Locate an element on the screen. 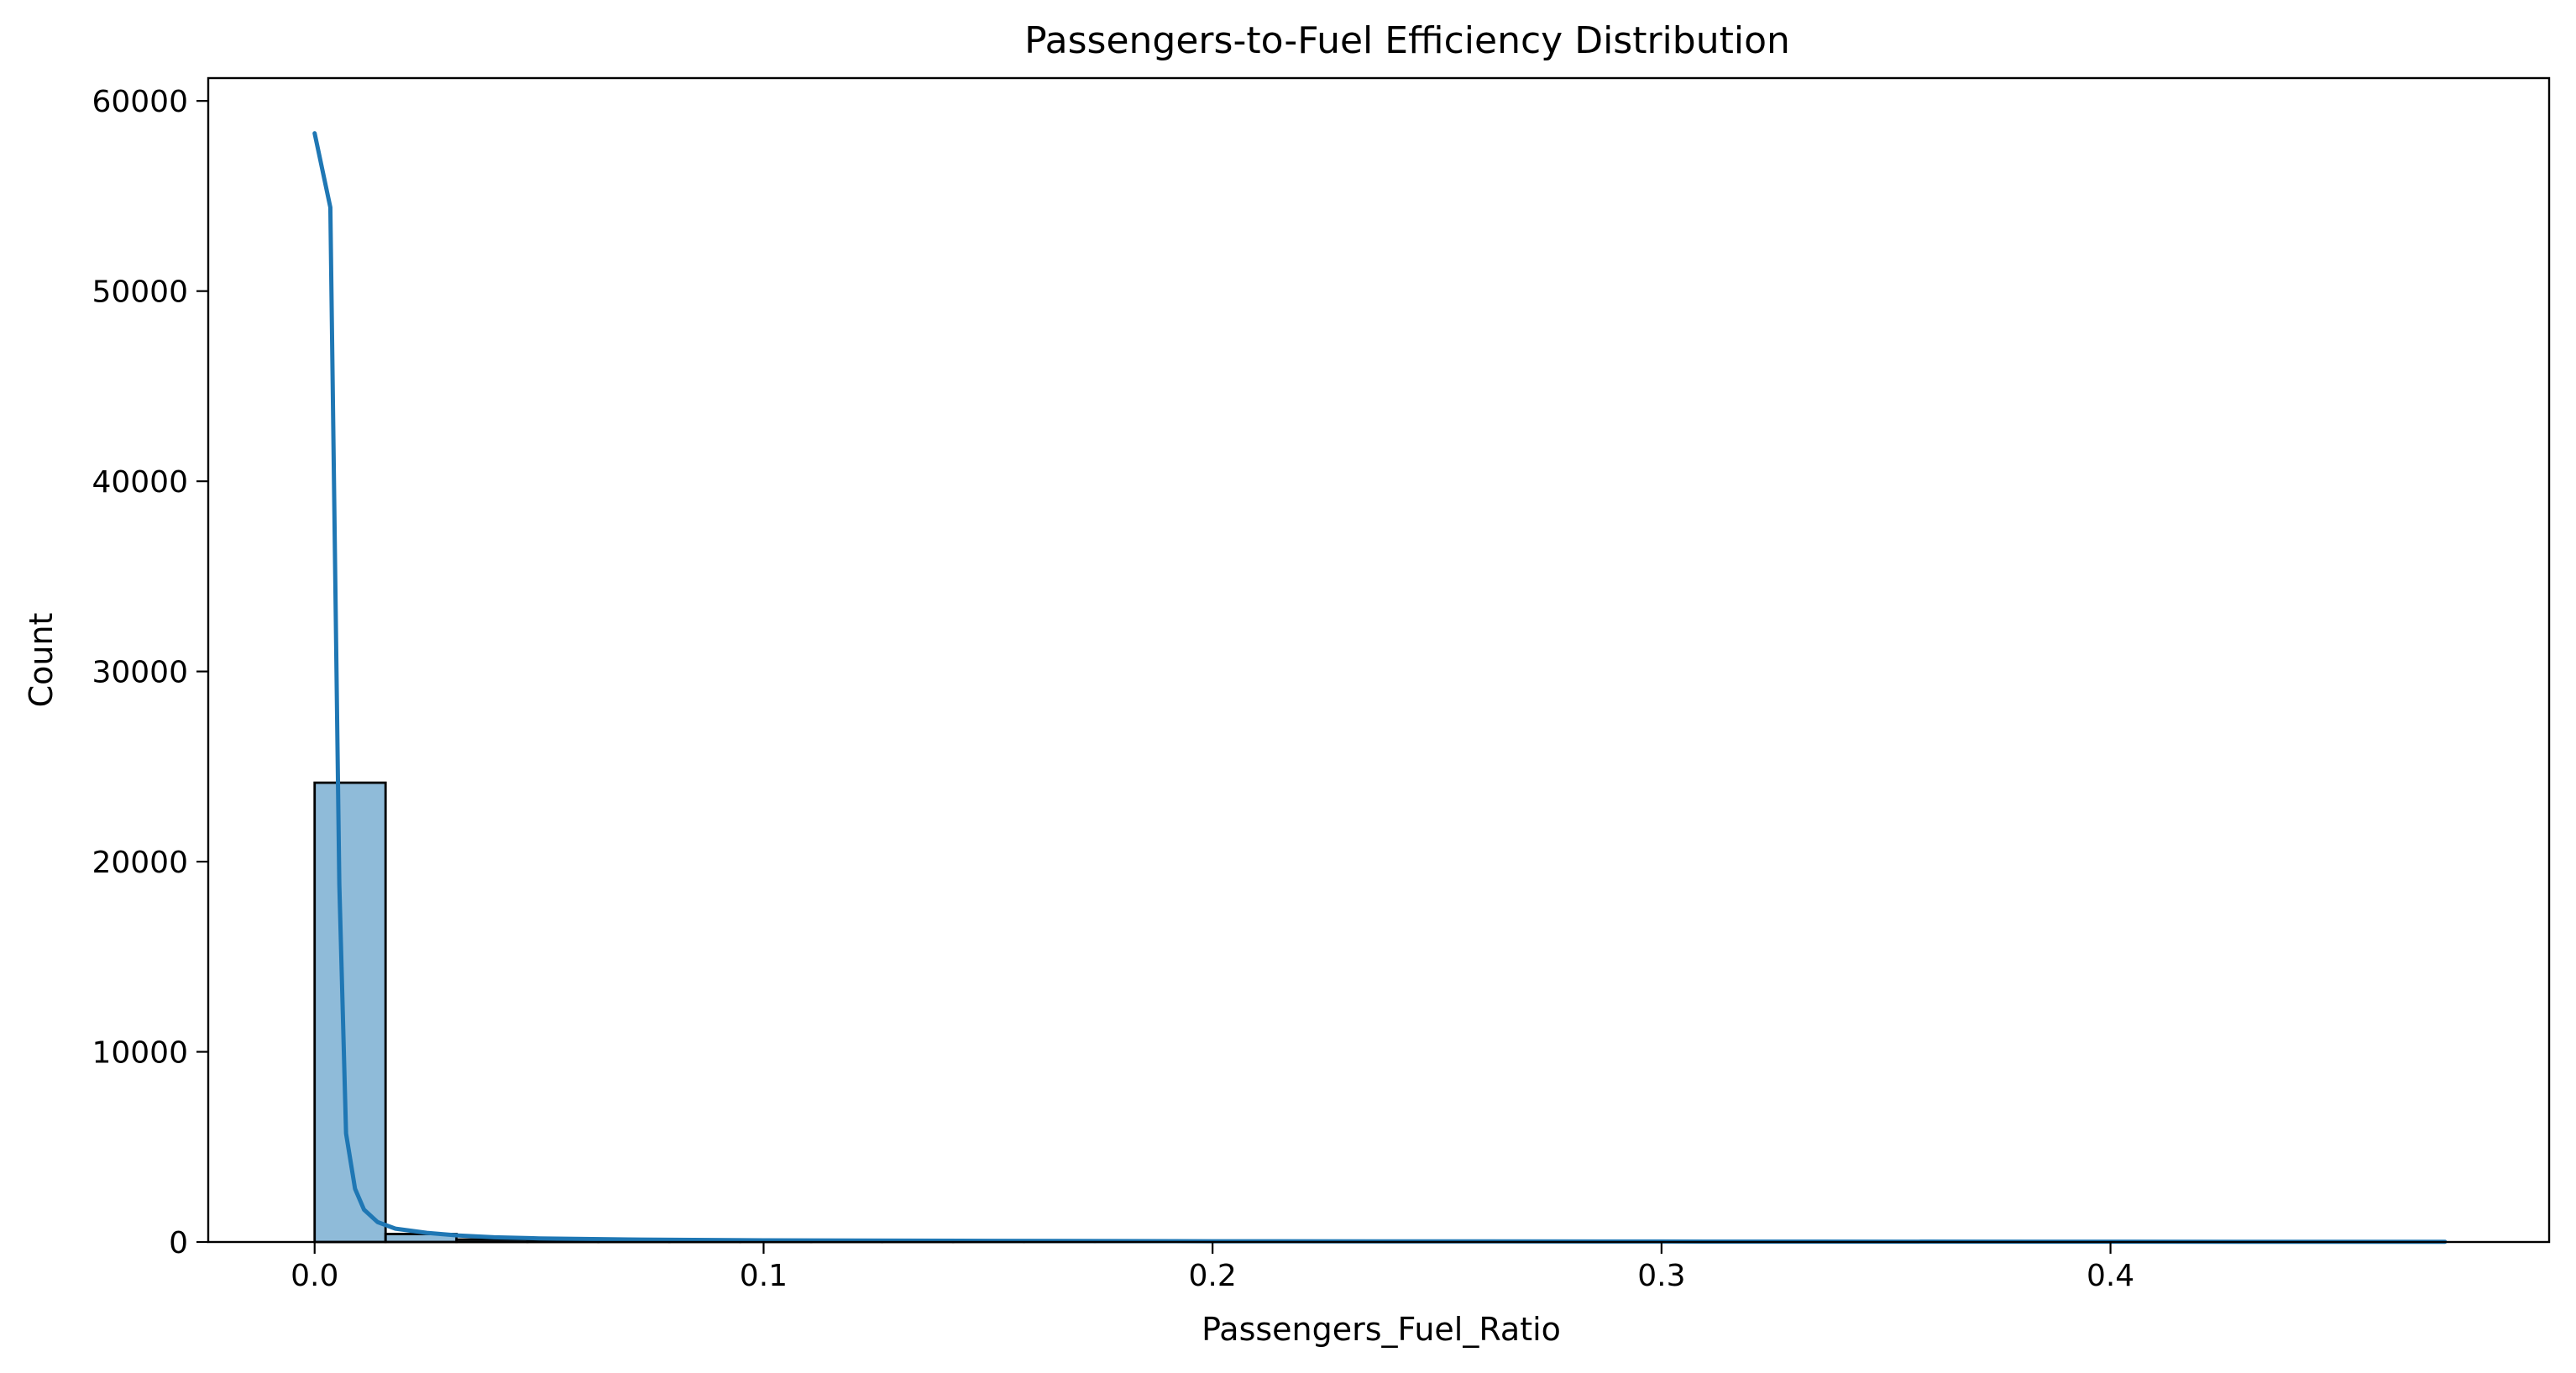 The image size is (2576, 1373). y-tick-label: 40000 is located at coordinates (140, 482).